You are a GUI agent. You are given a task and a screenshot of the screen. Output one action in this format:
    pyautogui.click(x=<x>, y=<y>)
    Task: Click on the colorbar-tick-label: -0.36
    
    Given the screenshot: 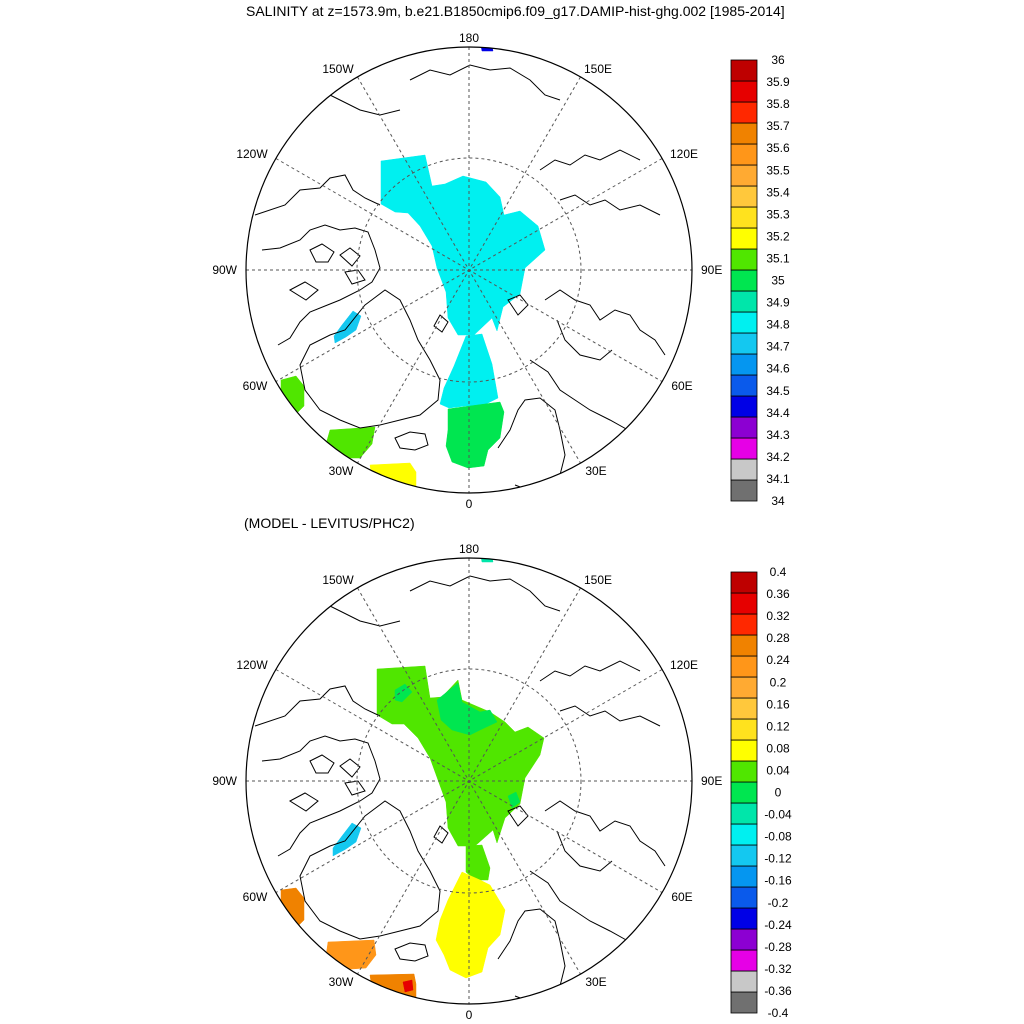 What is the action you would take?
    pyautogui.click(x=778, y=991)
    